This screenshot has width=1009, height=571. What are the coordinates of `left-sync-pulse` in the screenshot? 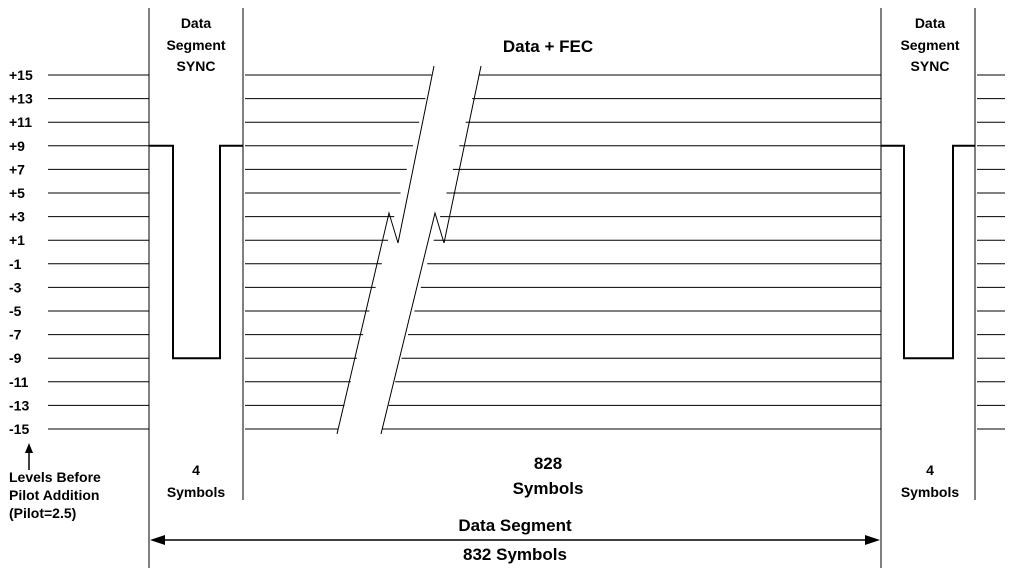 It's located at (196, 252).